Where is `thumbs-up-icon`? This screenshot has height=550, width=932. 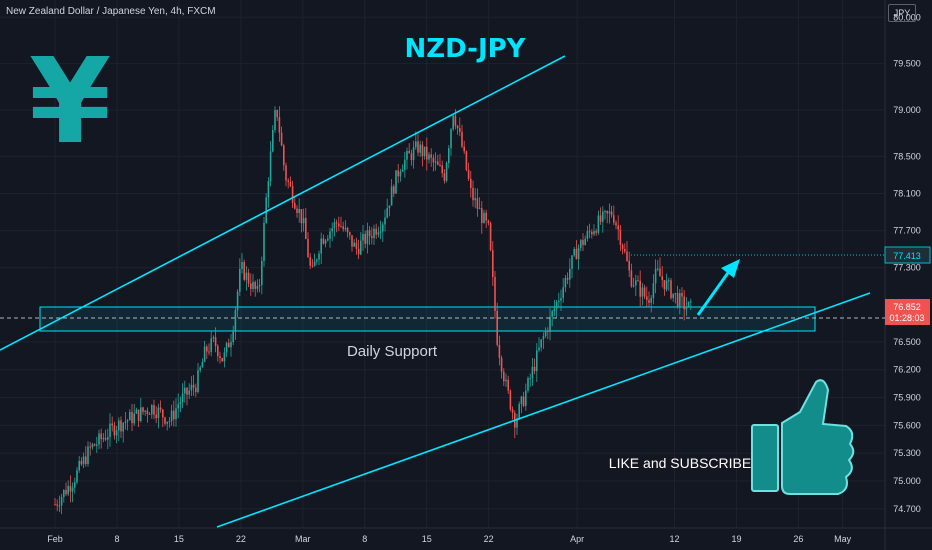
thumbs-up-icon is located at coordinates (803, 437).